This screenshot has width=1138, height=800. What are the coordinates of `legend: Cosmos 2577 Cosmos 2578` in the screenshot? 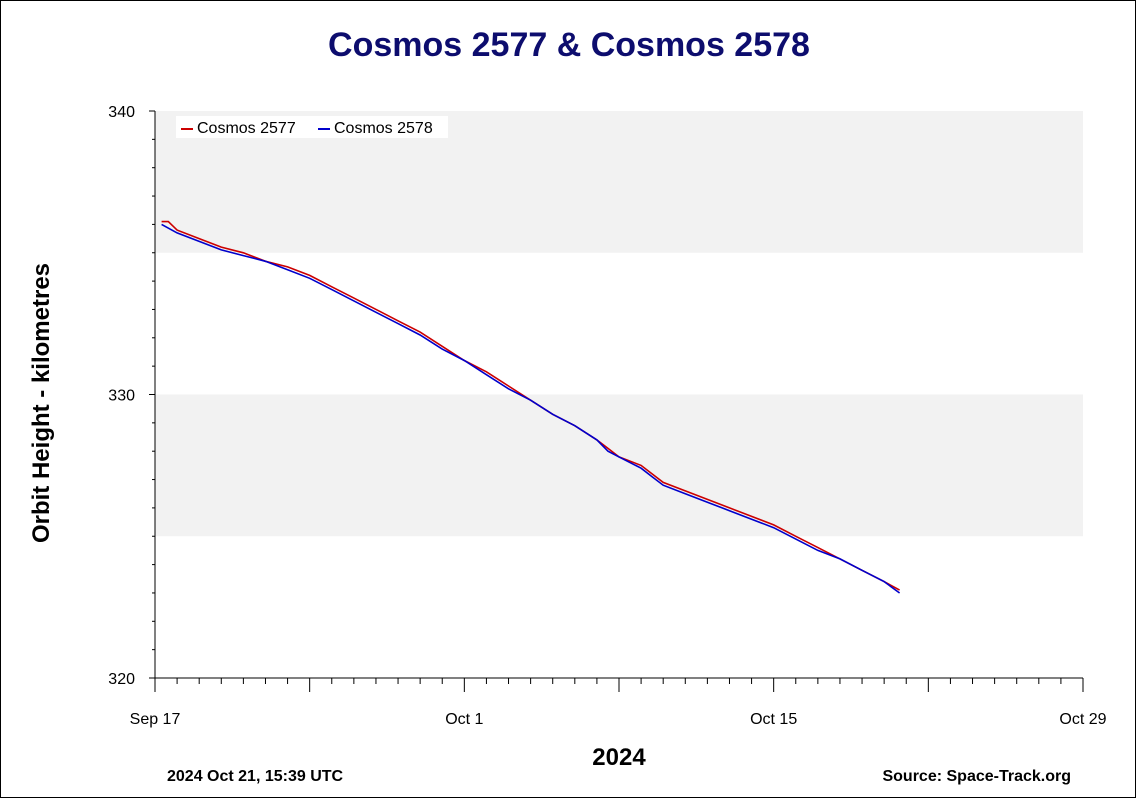 It's located at (312, 127).